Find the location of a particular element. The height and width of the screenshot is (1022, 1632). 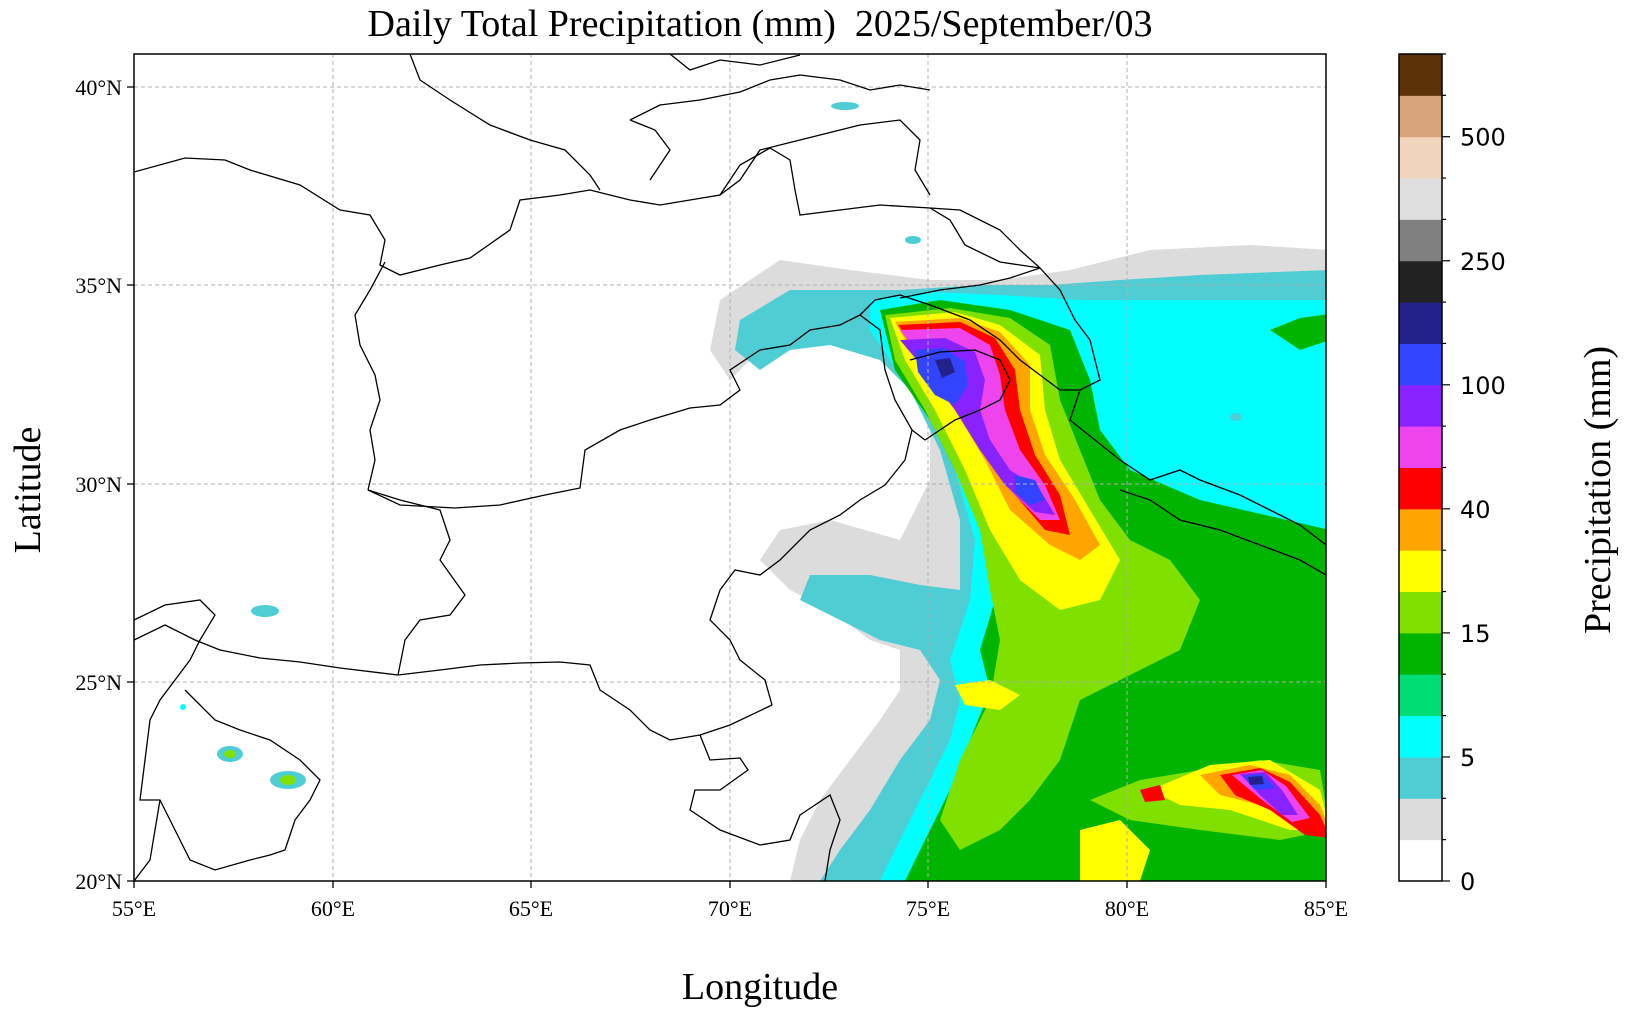

lon-tick-labels: 55°E 60°E 65°E 70°E 75°E 80°E 85°E is located at coordinates (730, 908).